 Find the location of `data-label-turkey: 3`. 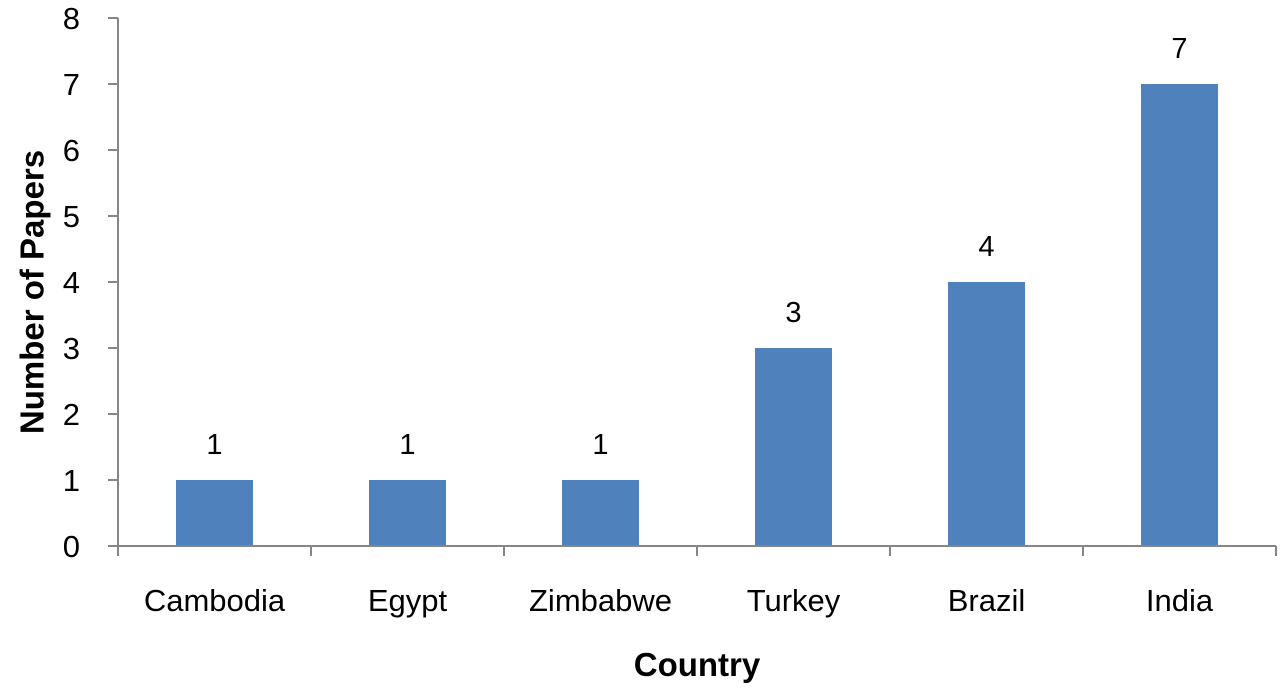

data-label-turkey: 3 is located at coordinates (793, 313).